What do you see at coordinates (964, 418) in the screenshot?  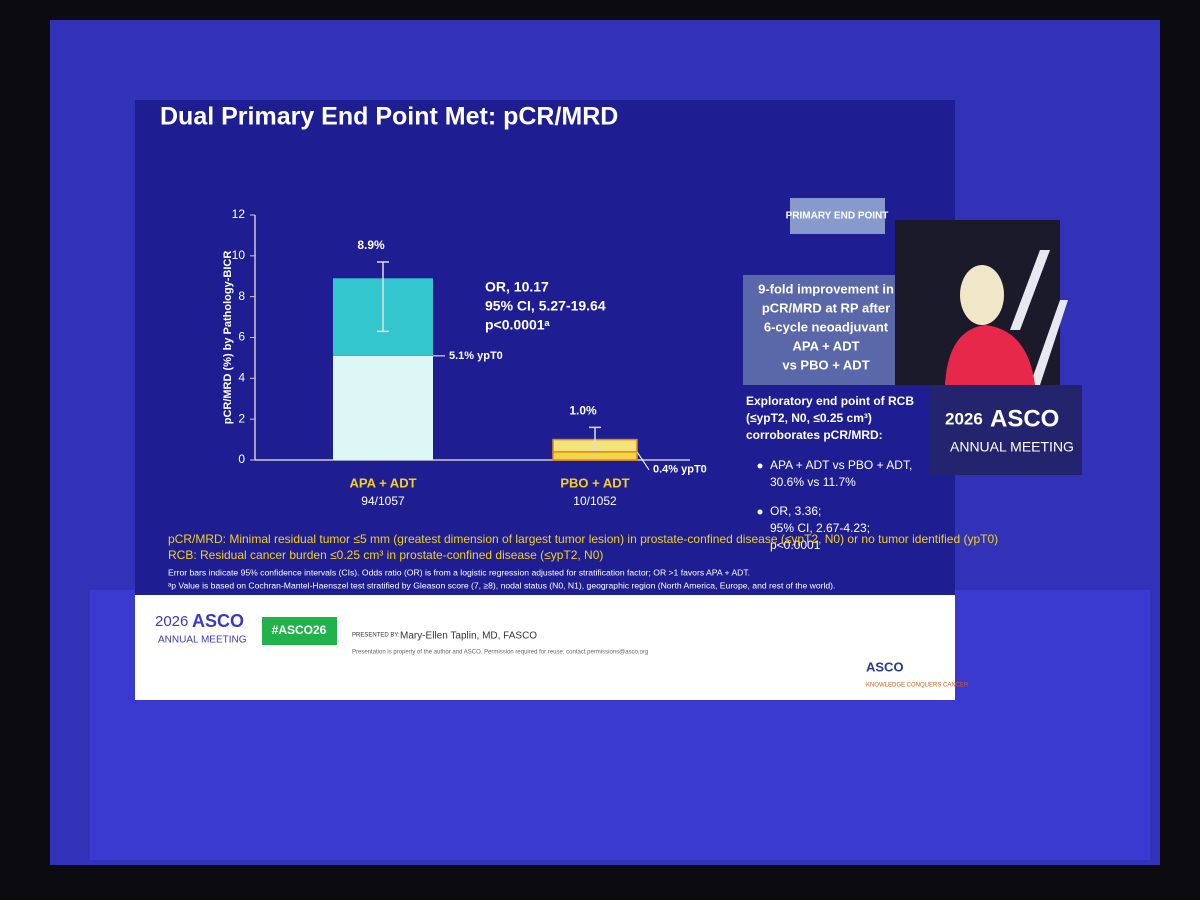 I see `panel-year: 2026` at bounding box center [964, 418].